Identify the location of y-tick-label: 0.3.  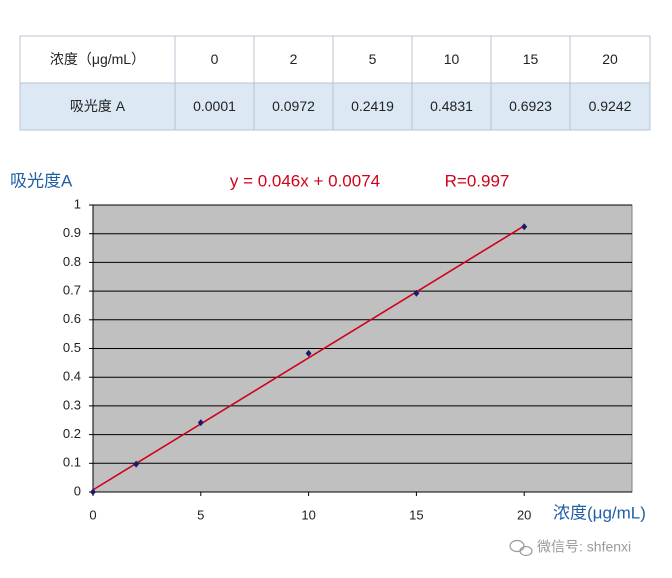
(72, 404).